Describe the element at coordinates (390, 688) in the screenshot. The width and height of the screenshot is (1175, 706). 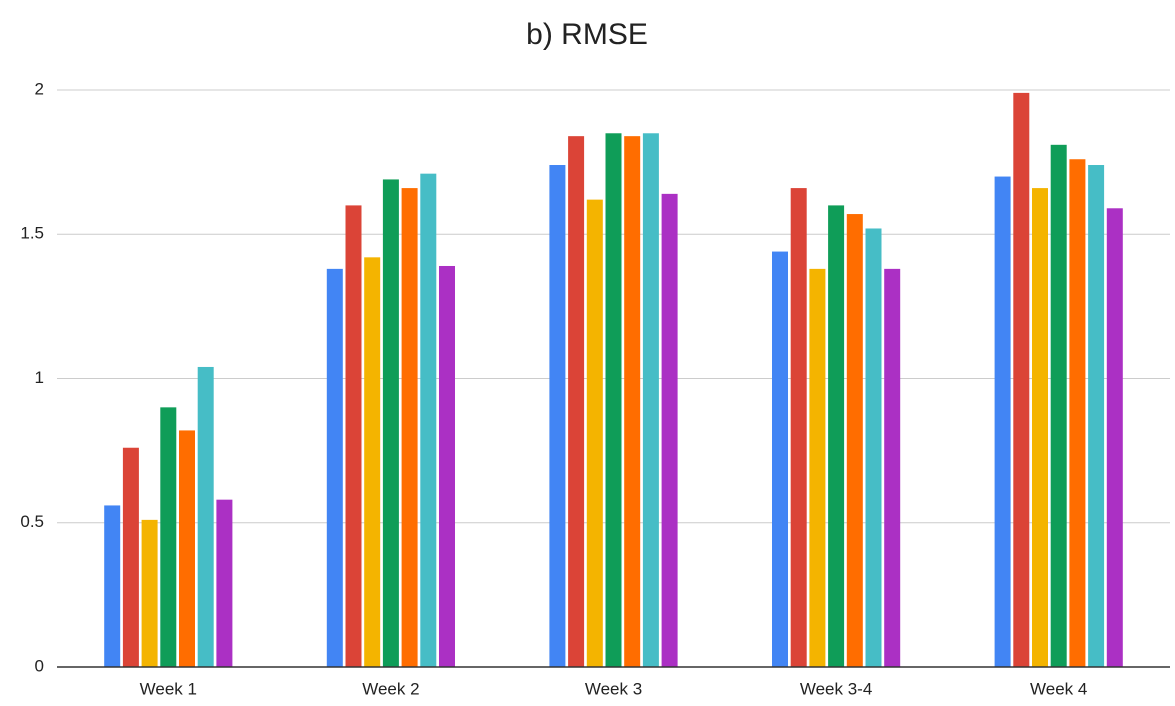
I see `x-tick-label: Week 2` at that location.